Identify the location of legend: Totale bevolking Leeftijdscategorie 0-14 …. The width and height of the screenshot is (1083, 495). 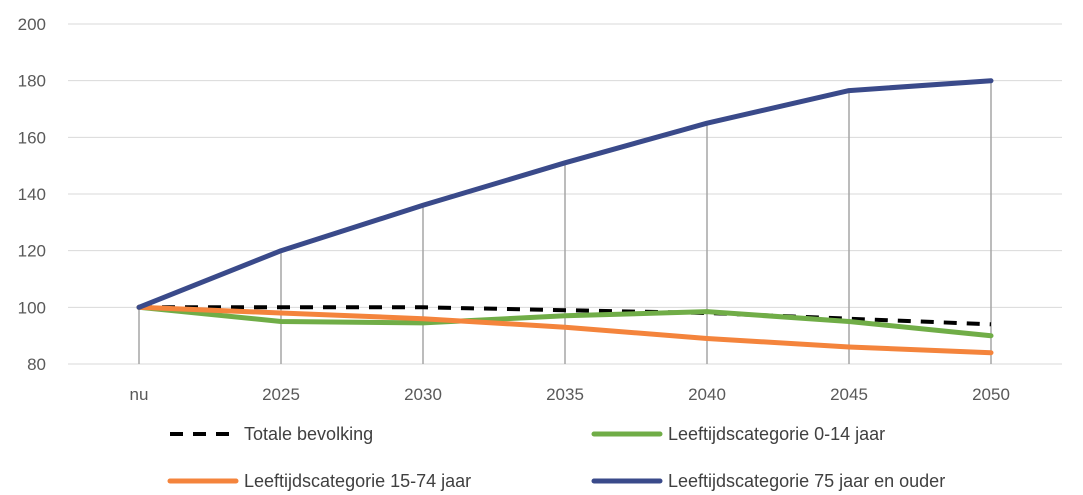
(556, 457).